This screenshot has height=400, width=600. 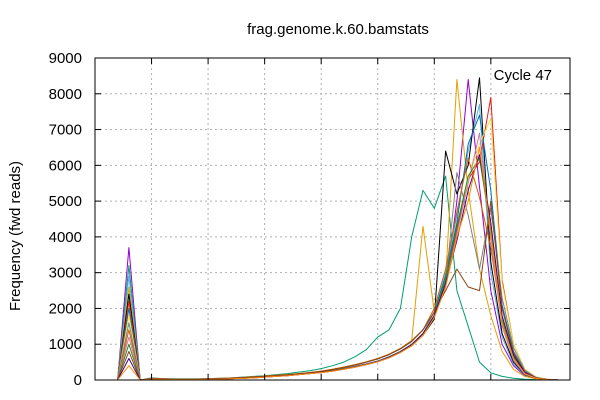 What do you see at coordinates (78, 380) in the screenshot?
I see `y-tick-label: 0` at bounding box center [78, 380].